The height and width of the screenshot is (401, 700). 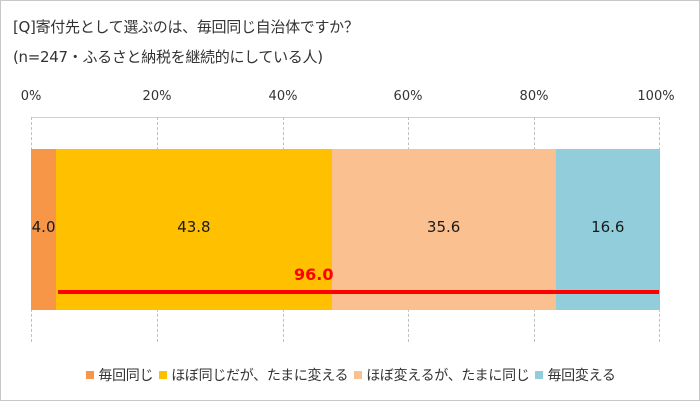 What do you see at coordinates (43, 226) in the screenshot?
I see `data-label: 4.0` at bounding box center [43, 226].